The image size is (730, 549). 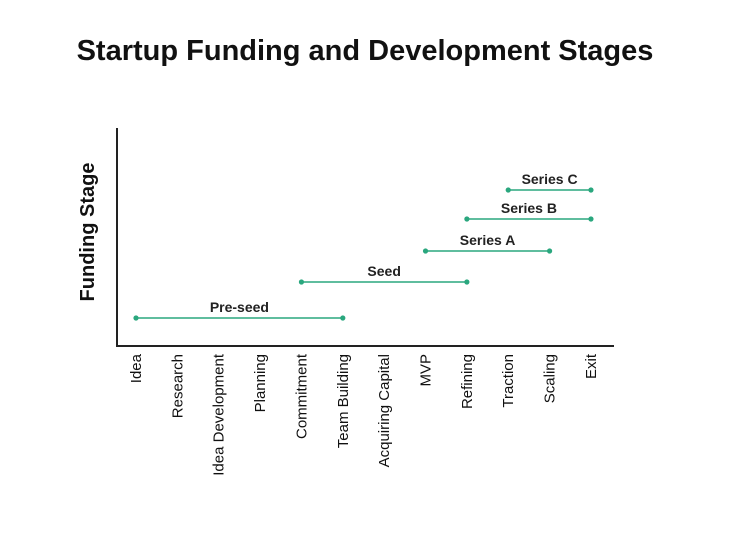 I want to click on x-tick-label: Planning, so click(x=260, y=383).